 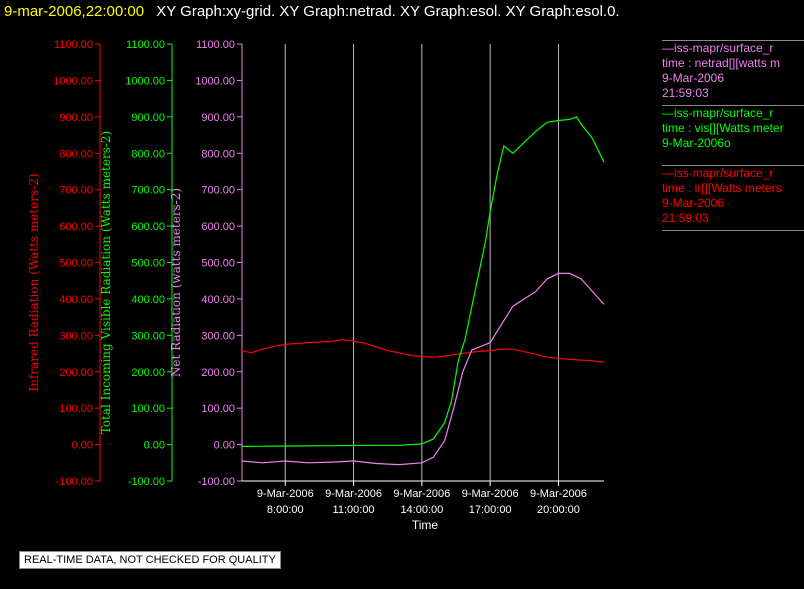 I want to click on y-tick-label-0-10: 900.00, so click(x=76, y=118).